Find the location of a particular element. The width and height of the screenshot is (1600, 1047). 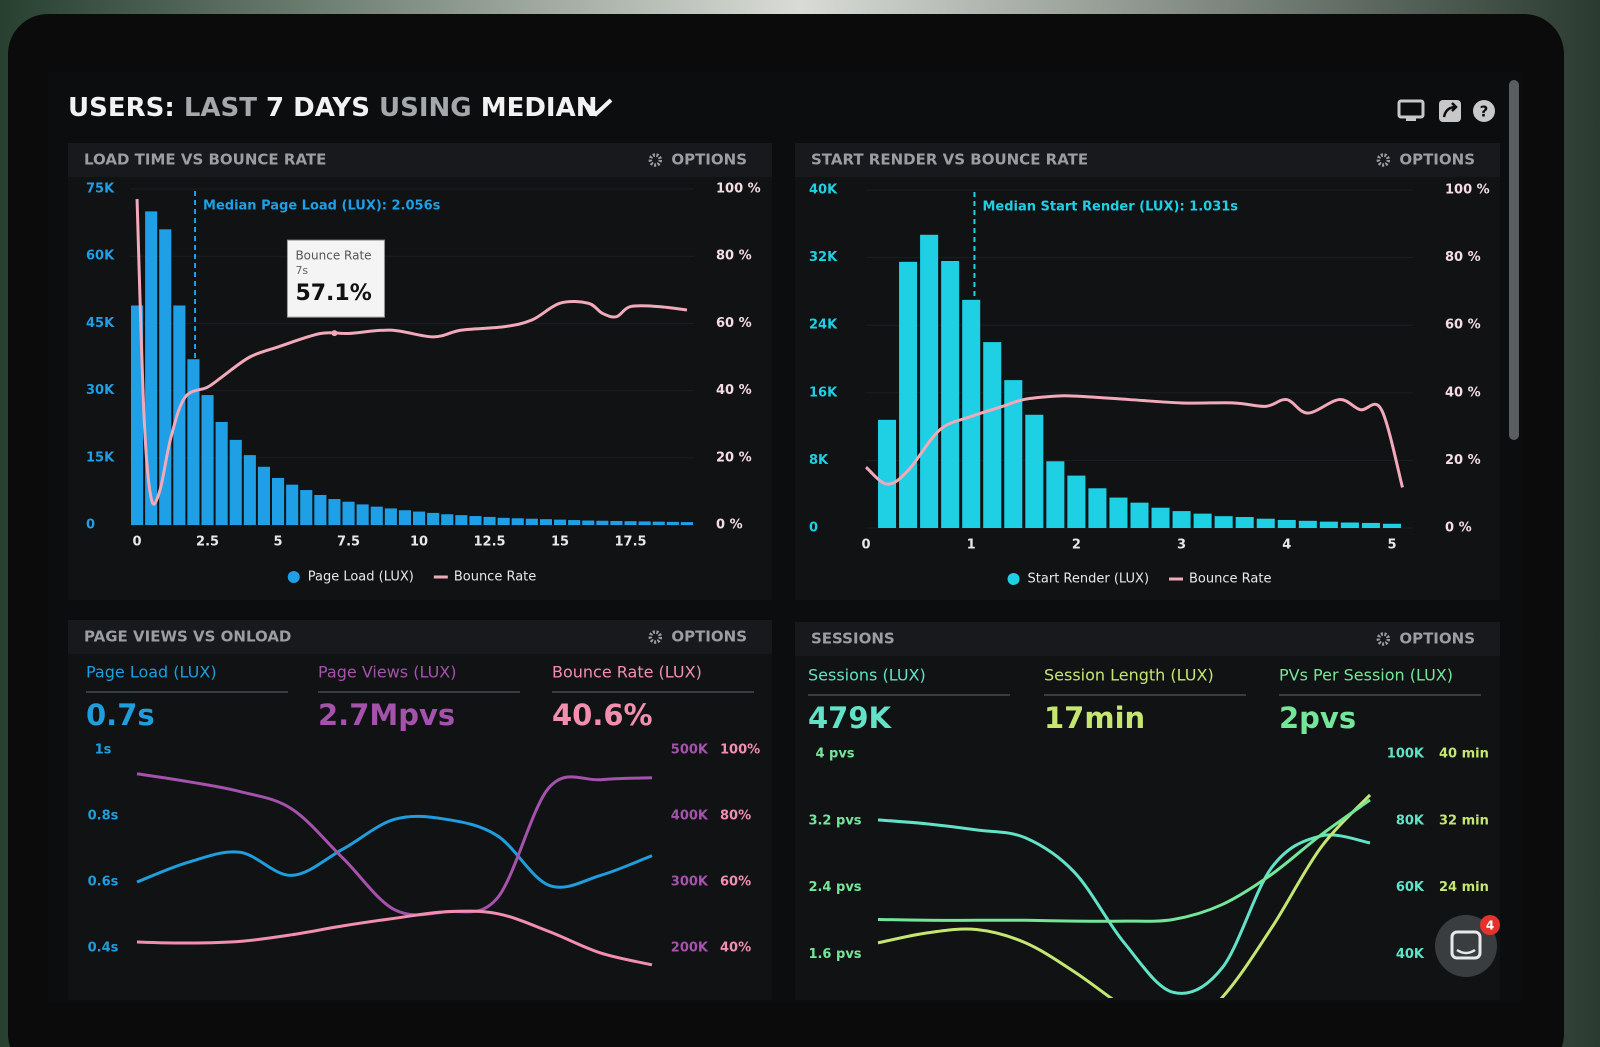

legend: Page Load (LUX) Bounce Rate is located at coordinates (411, 577).